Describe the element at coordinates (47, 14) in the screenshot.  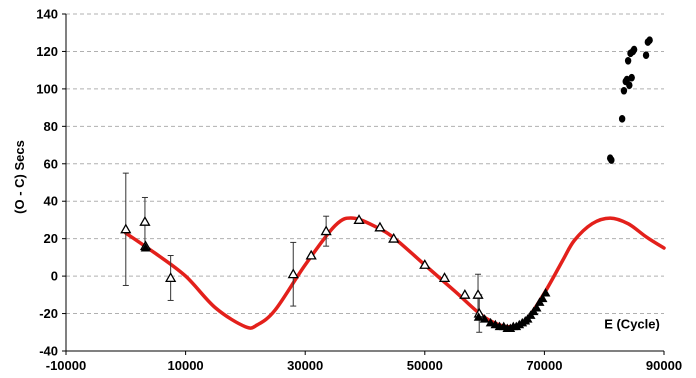
I see `y-tick-label: 140` at that location.